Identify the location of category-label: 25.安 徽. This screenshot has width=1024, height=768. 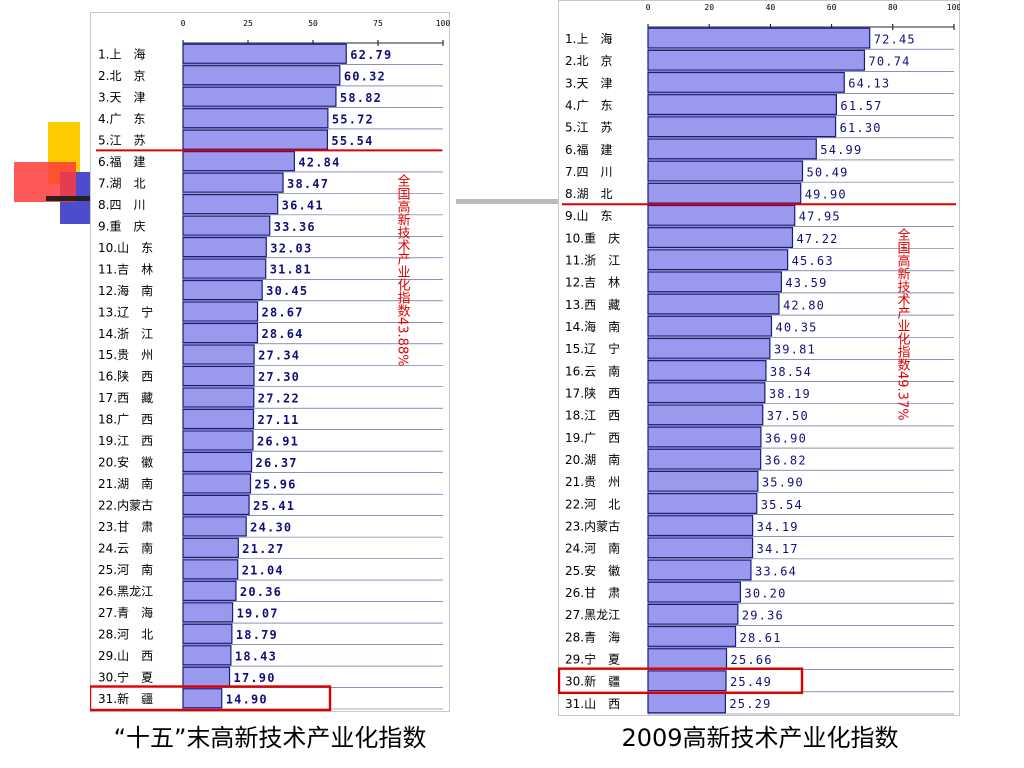
(592, 570).